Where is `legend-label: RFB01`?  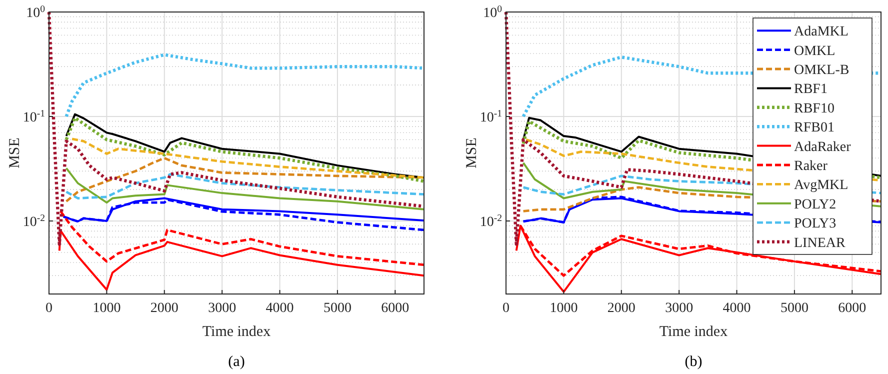 legend-label: RFB01 is located at coordinates (814, 128).